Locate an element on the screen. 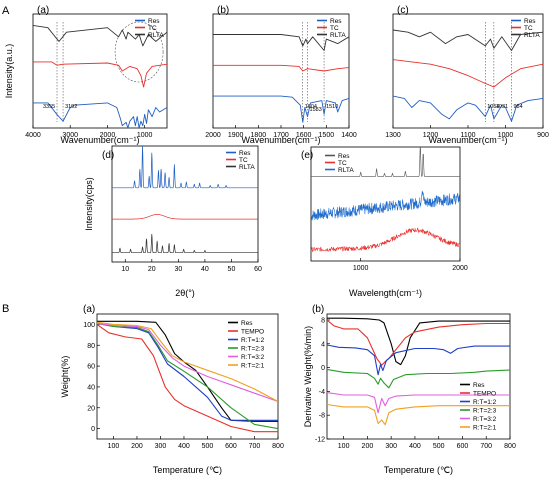  peak-annotation: 984 is located at coordinates (518, 107).